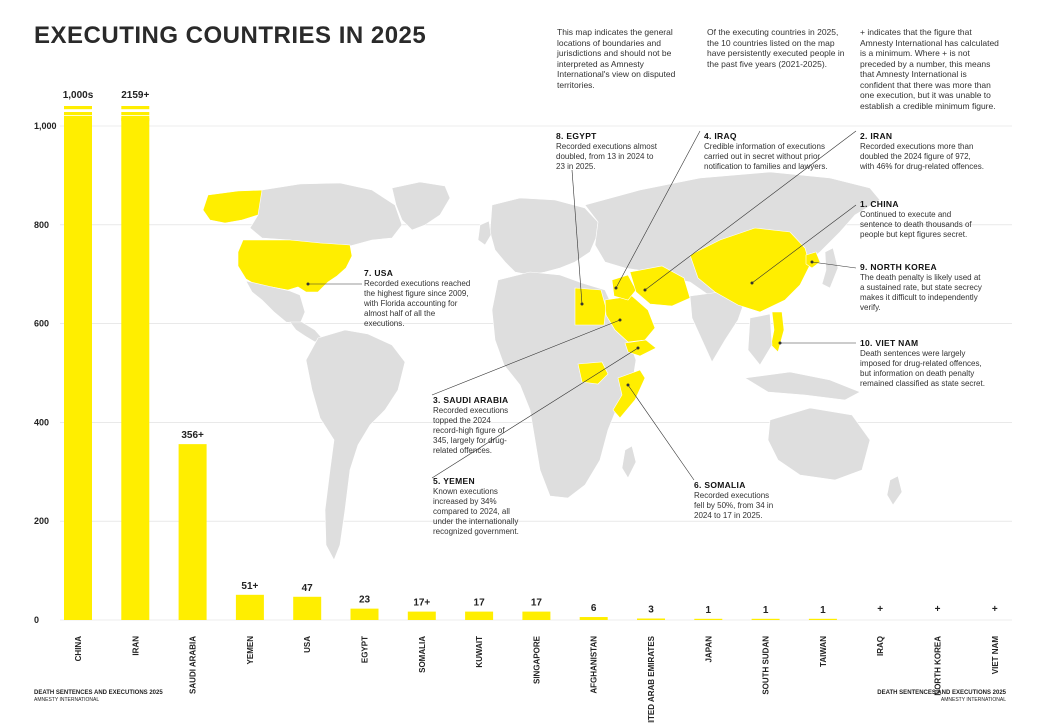 The width and height of the screenshot is (1043, 723). I want to click on map-japan, so click(830, 268).